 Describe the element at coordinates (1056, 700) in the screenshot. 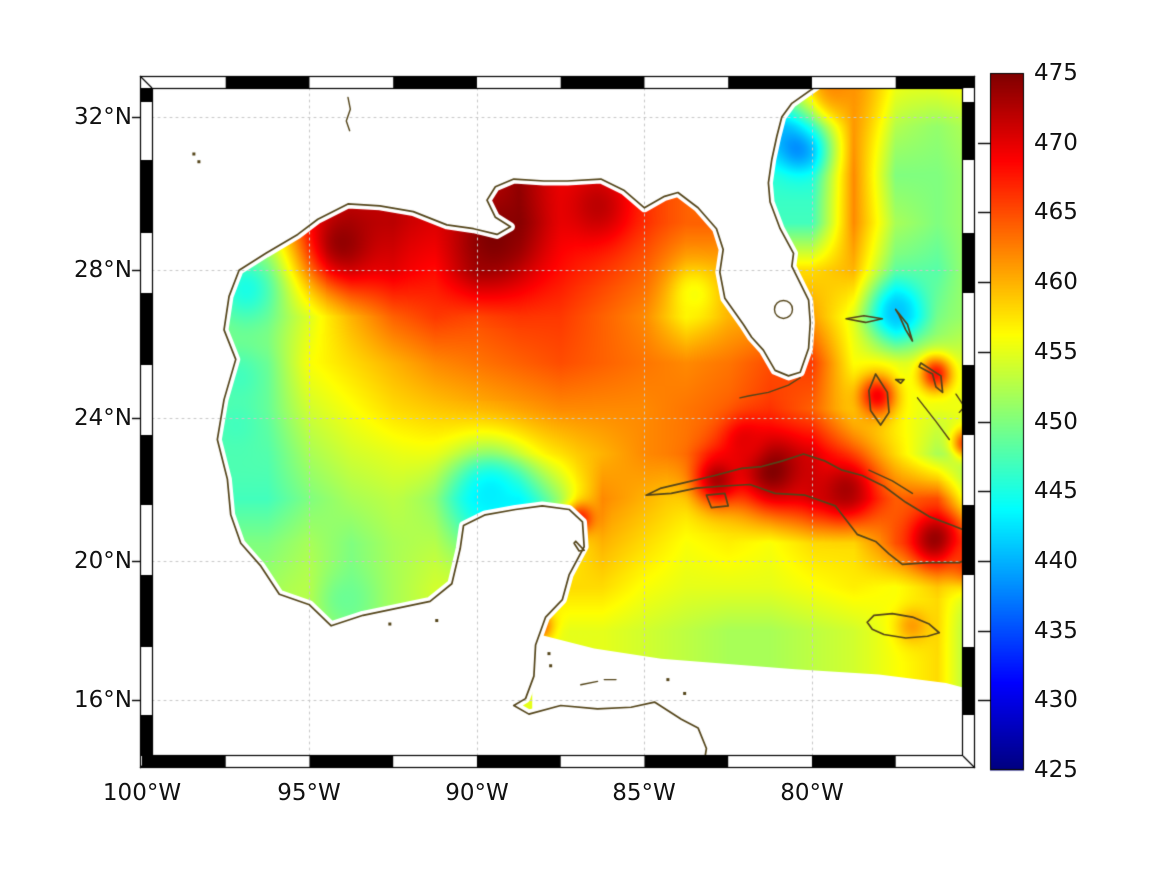

I see `colorbar-tick-label: 430` at that location.